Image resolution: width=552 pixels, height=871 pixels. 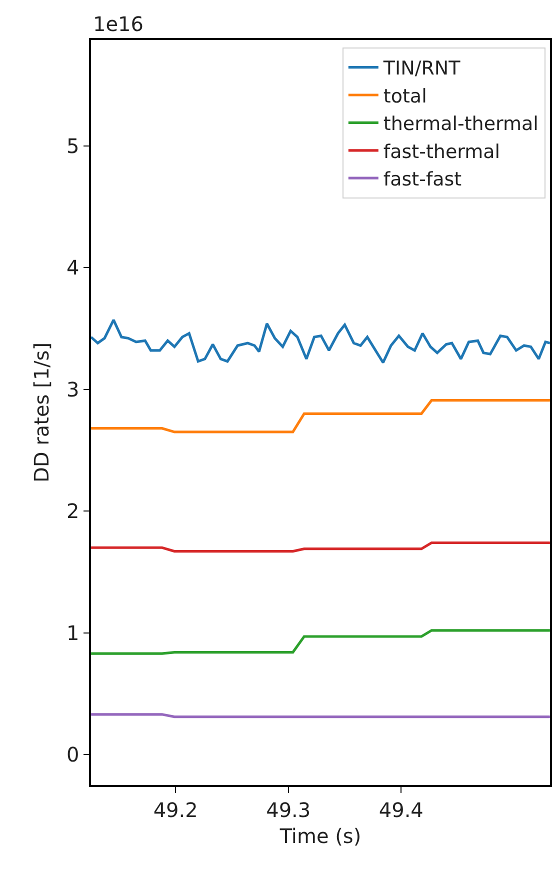 What do you see at coordinates (288, 810) in the screenshot?
I see `x-tick-label: 49.3` at bounding box center [288, 810].